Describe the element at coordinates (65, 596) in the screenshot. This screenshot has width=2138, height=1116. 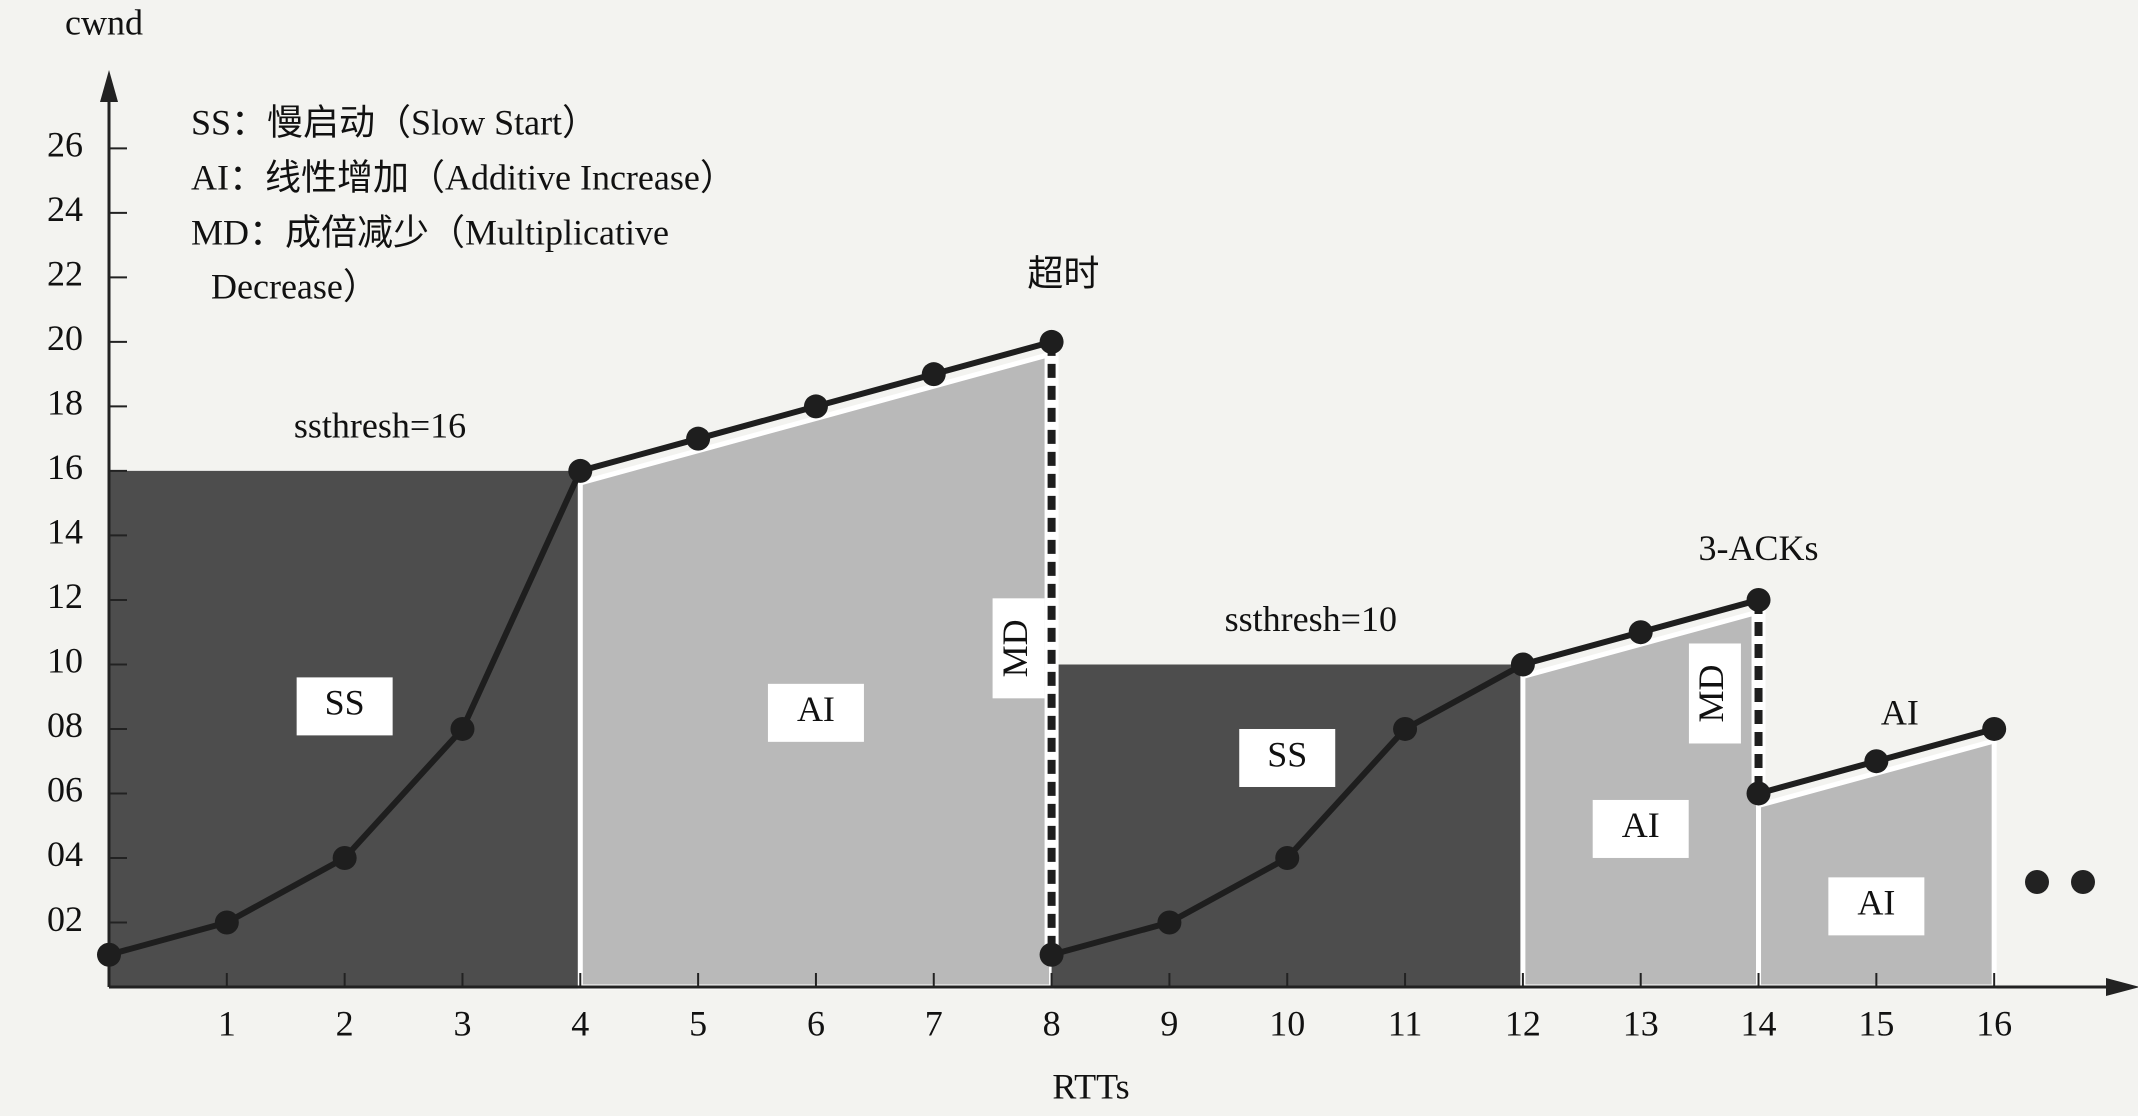
I see `y-tick-label: 12` at that location.